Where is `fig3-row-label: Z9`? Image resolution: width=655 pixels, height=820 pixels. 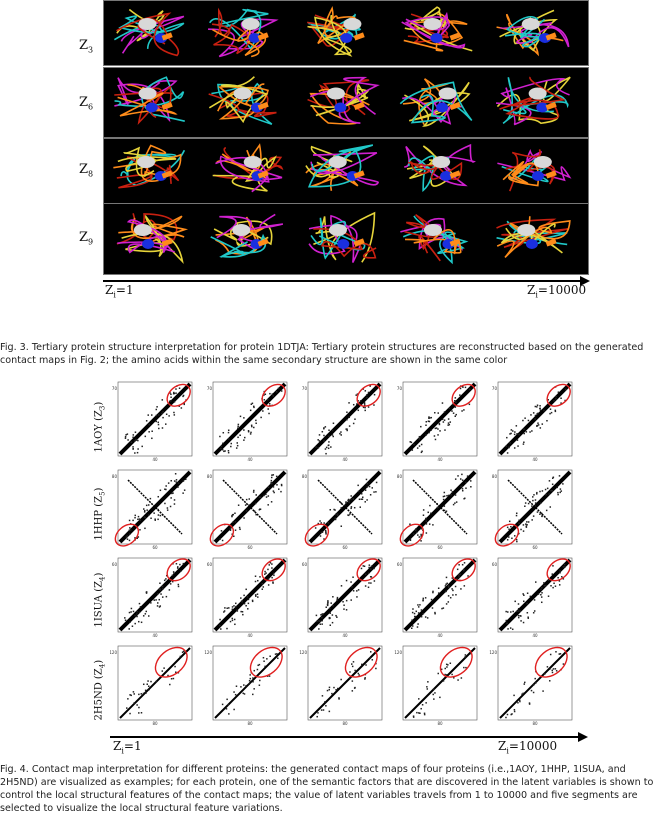 fig3-row-label: Z9 is located at coordinates (86, 238).